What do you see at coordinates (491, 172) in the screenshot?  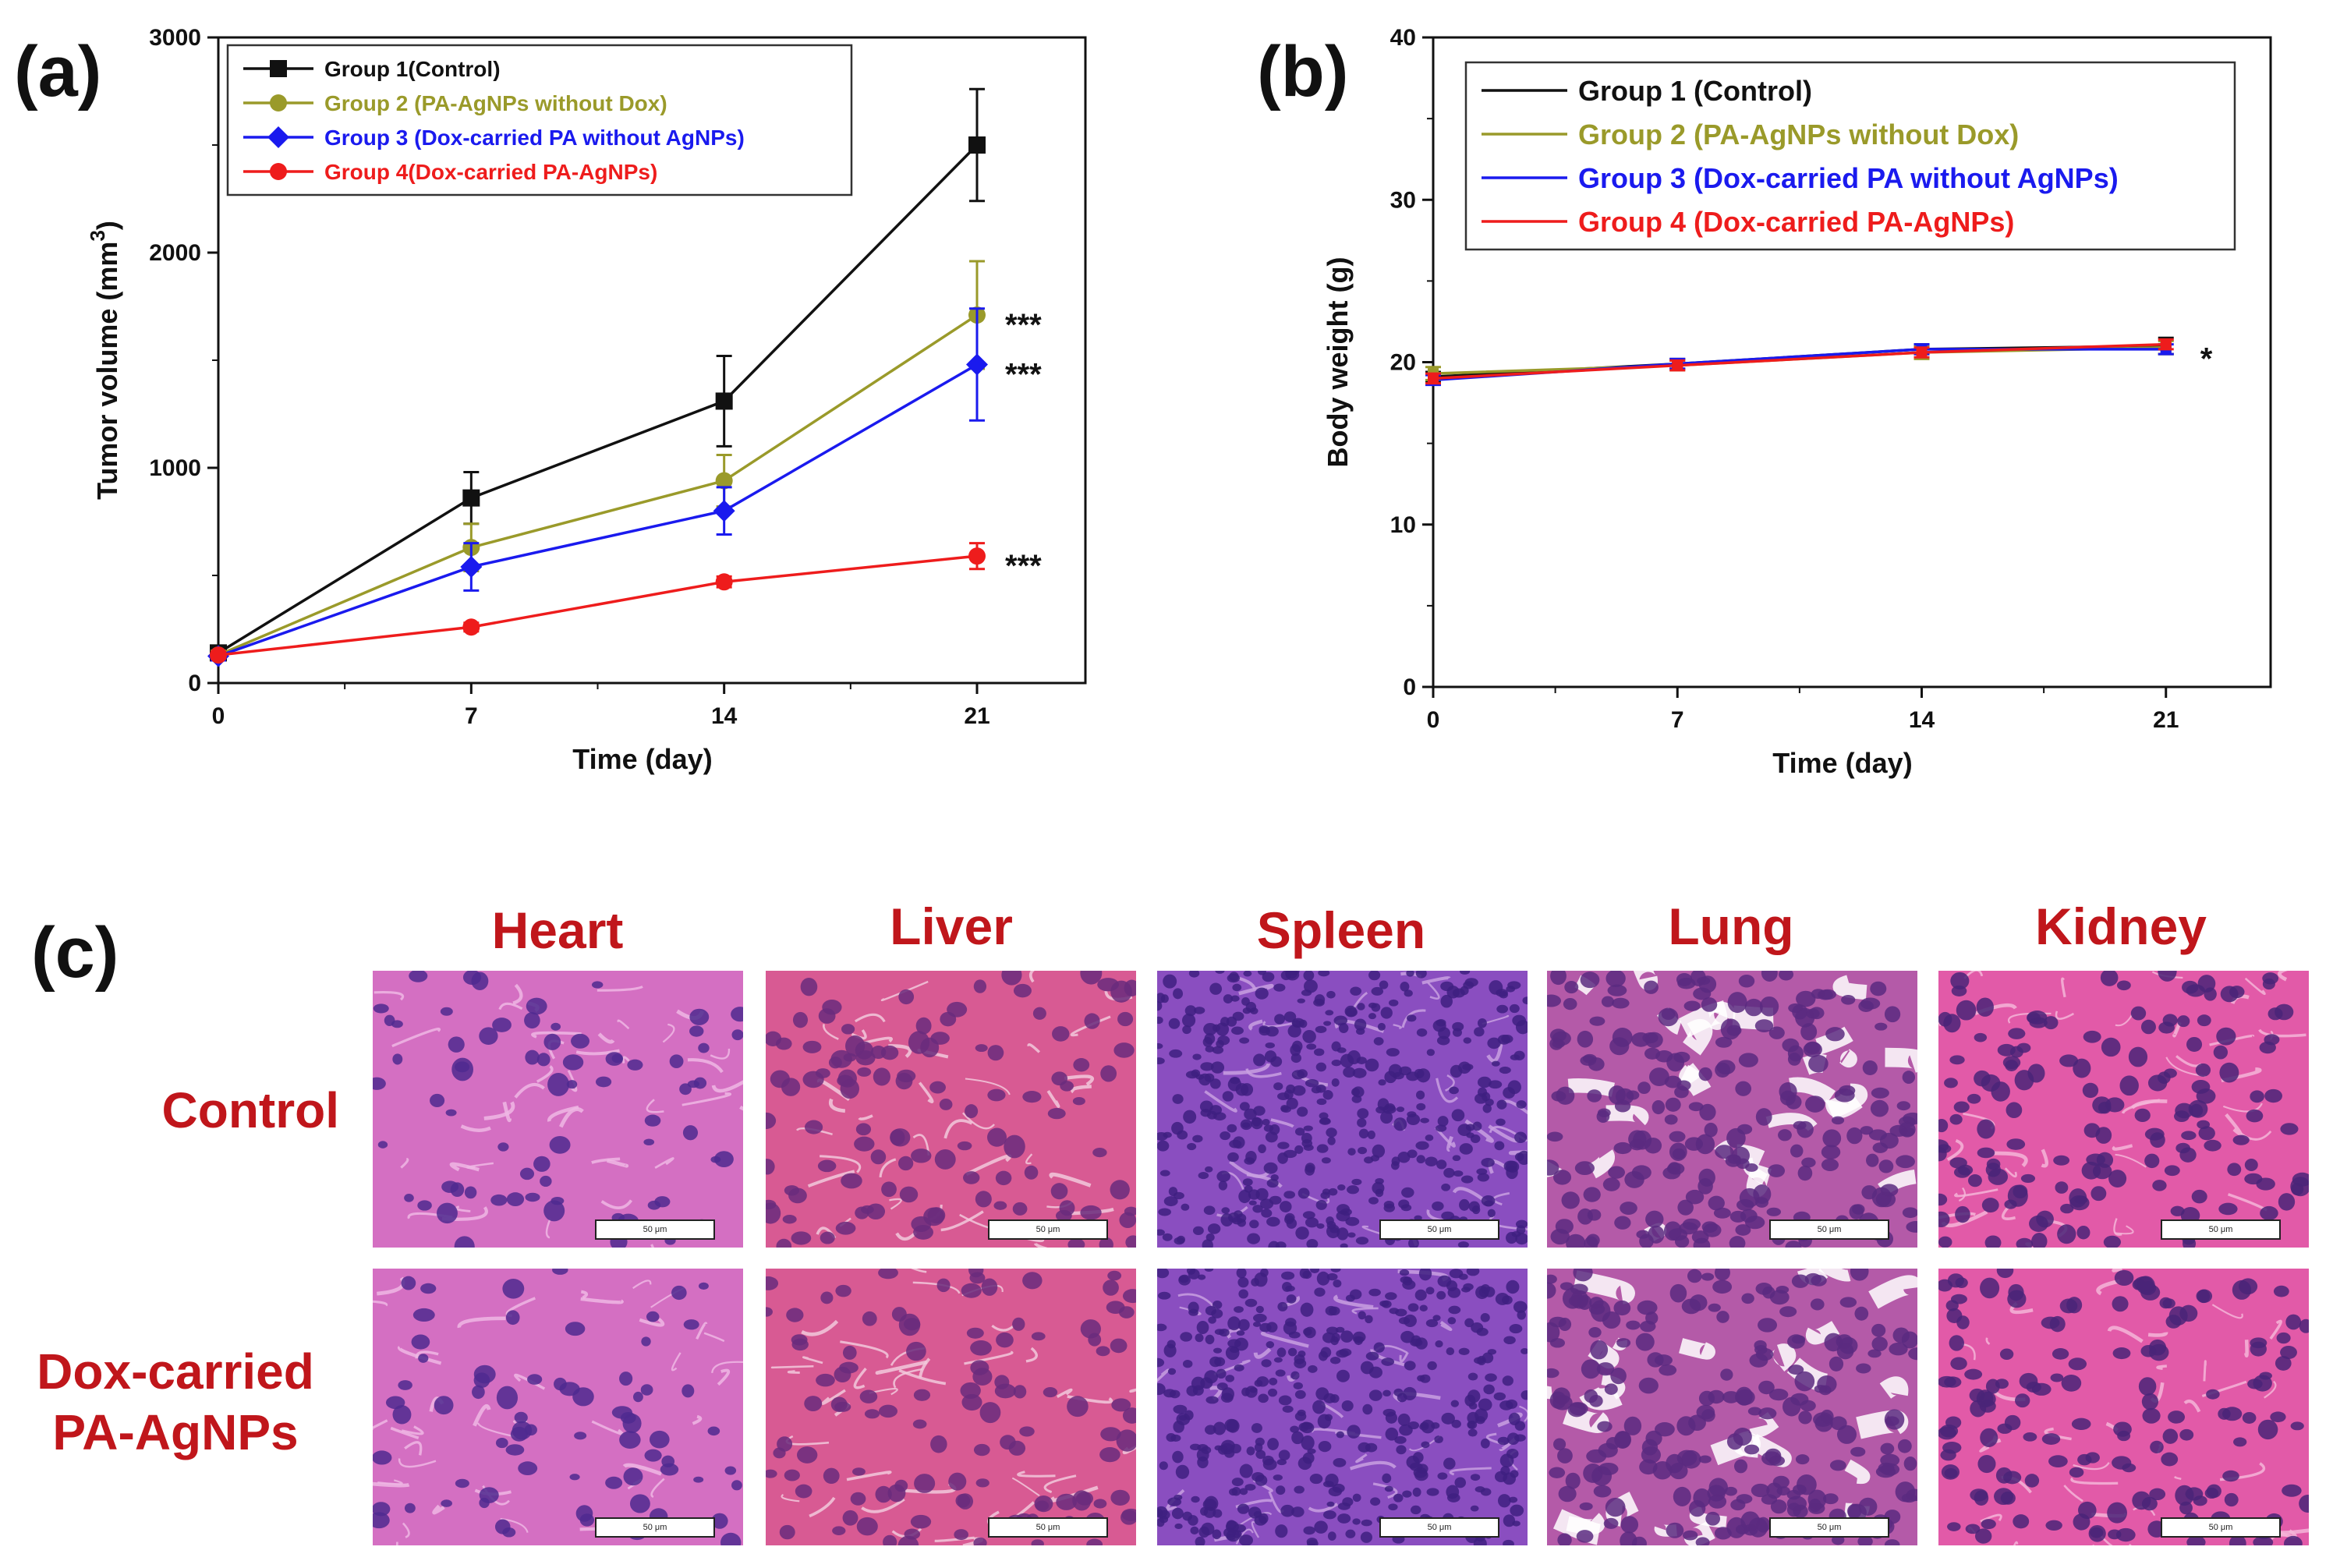 I see `legend-entry: Group 4(Dox-carried PA-AgNPs)` at bounding box center [491, 172].